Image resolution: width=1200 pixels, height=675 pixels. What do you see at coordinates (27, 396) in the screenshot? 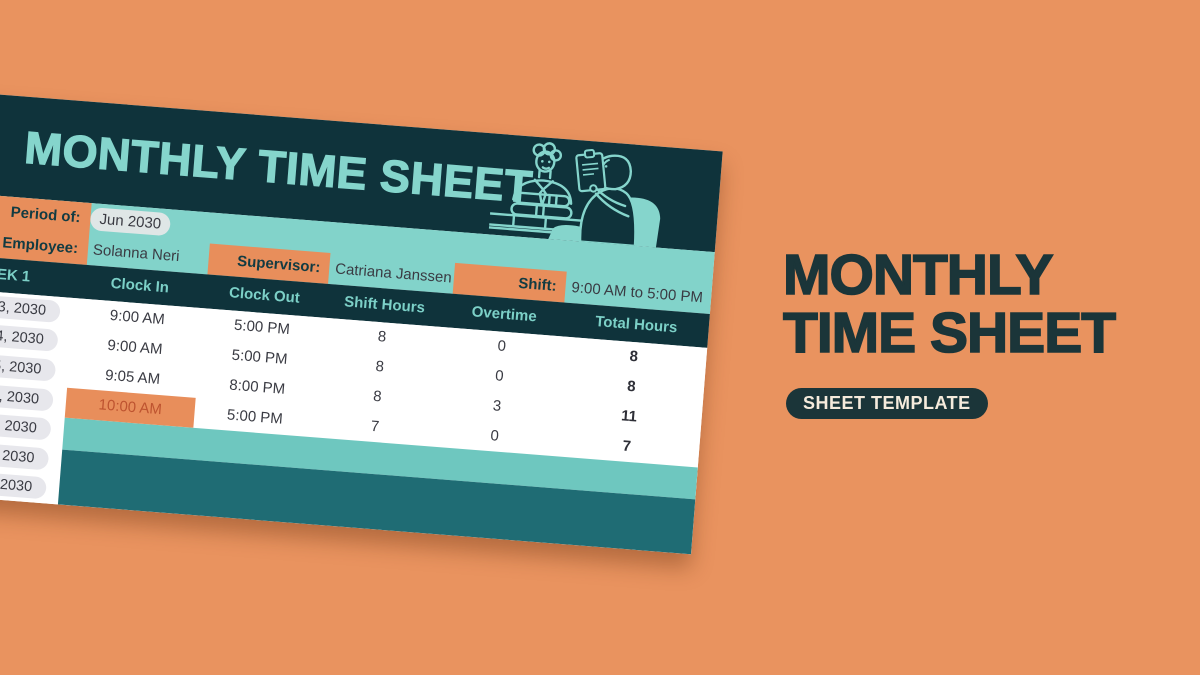
I see `date-pill: Jun 6, 2030` at bounding box center [27, 396].